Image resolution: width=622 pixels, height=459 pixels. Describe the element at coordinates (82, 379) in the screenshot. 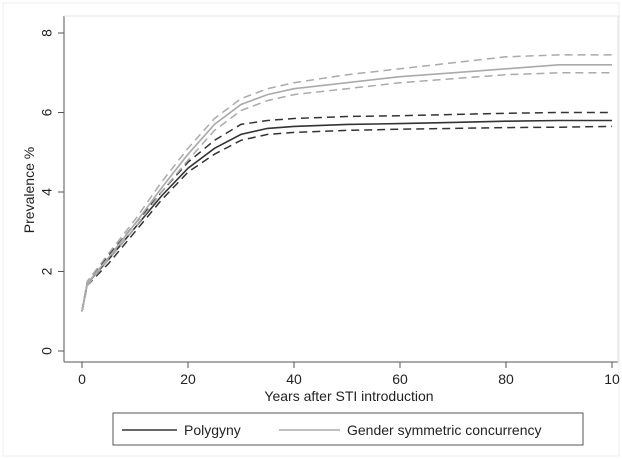

I see `x-tick-label: 0` at that location.